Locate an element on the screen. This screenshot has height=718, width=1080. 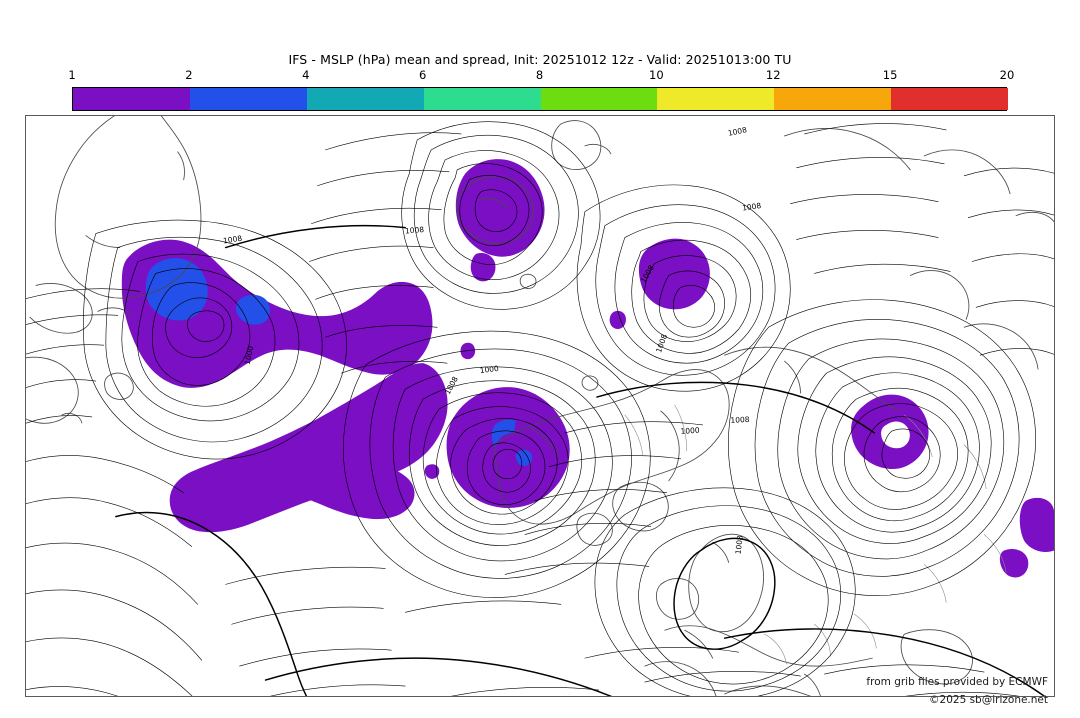
coast-gulf-bothnia is located at coordinates (670, 446).